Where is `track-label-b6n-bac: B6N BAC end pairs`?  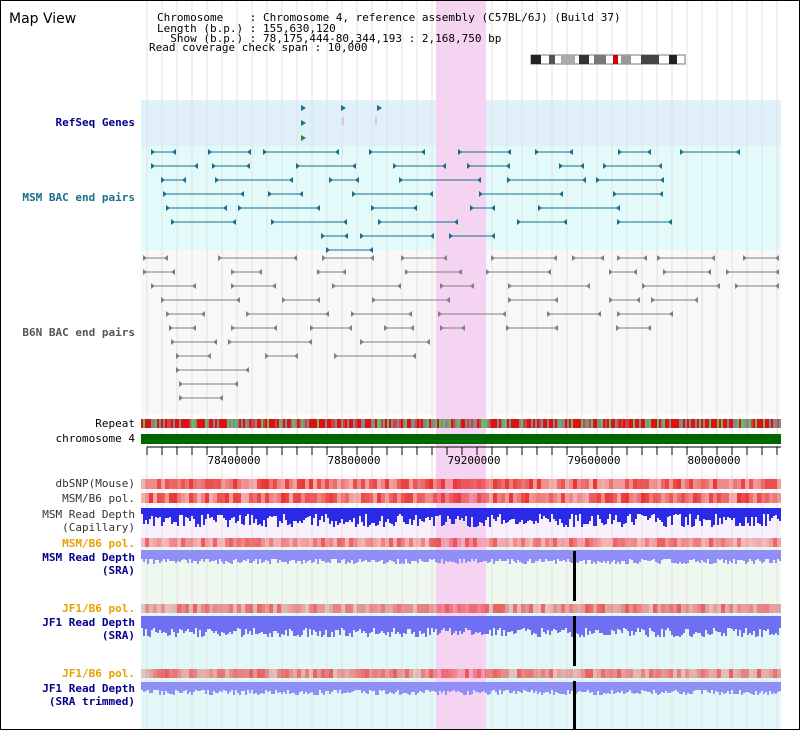
track-label-b6n-bac: B6N BAC end pairs is located at coordinates (78, 332).